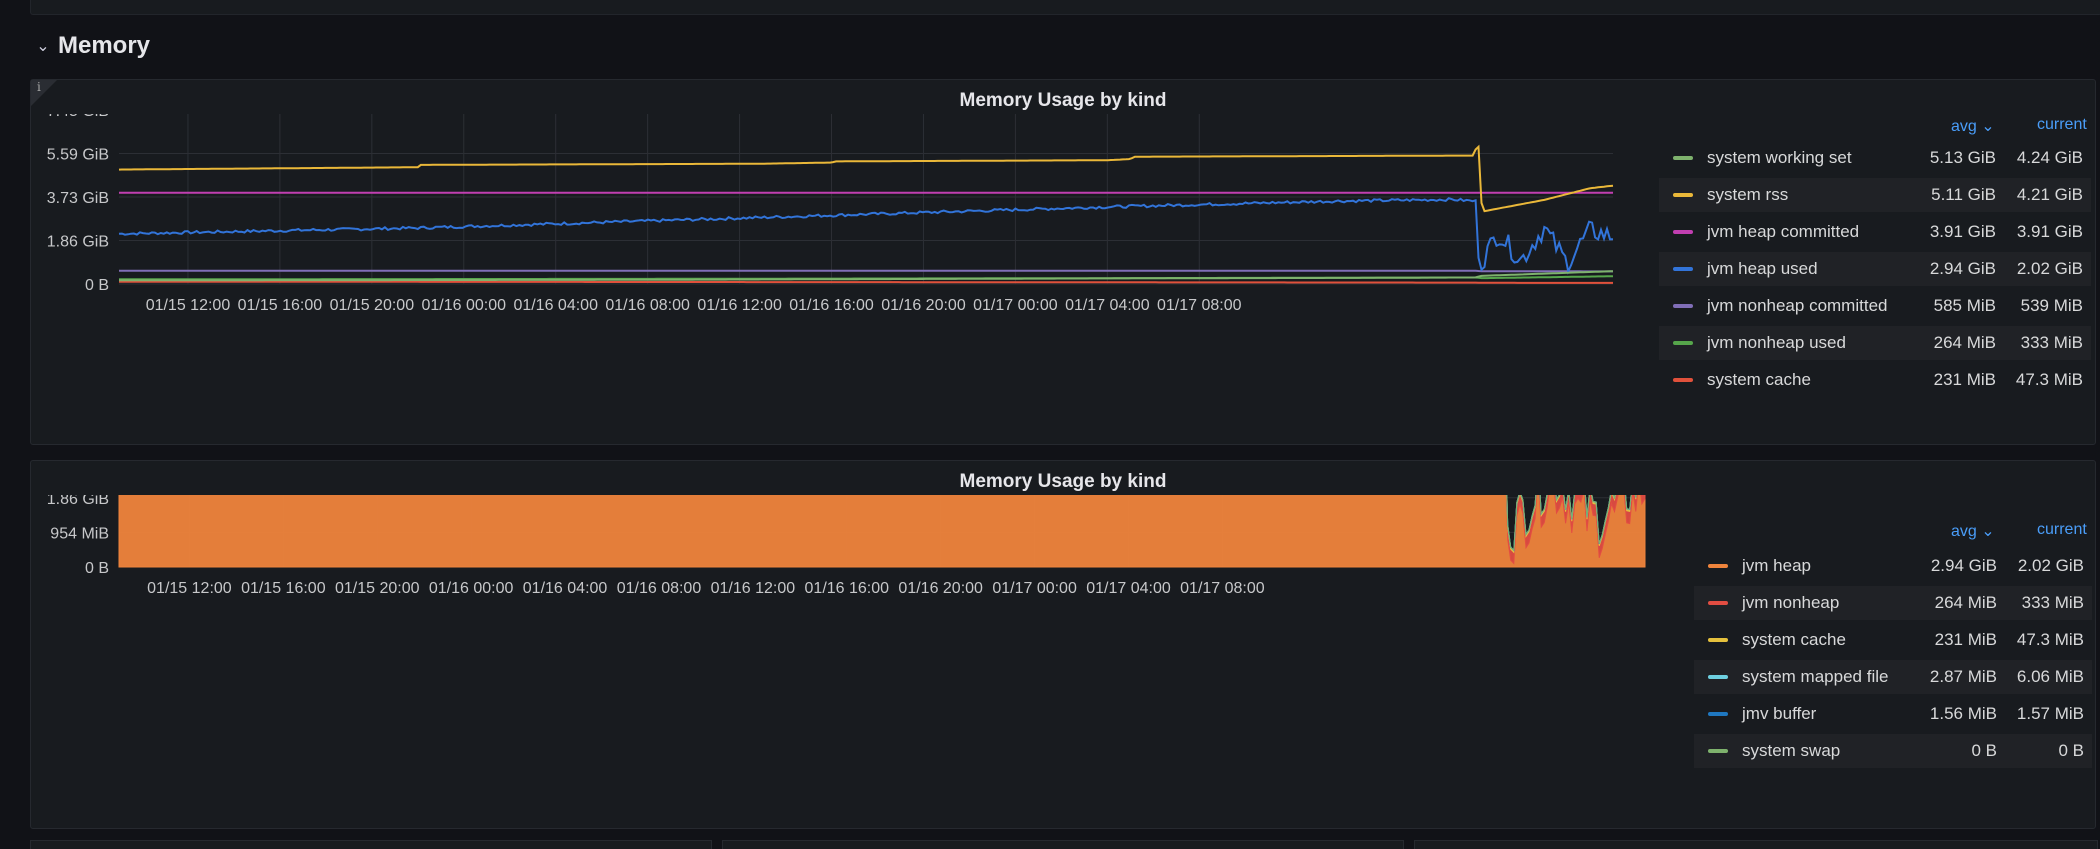 This screenshot has height=849, width=2100. Describe the element at coordinates (280, 305) in the screenshot. I see `x-tick-label: 01/15 16:00` at that location.